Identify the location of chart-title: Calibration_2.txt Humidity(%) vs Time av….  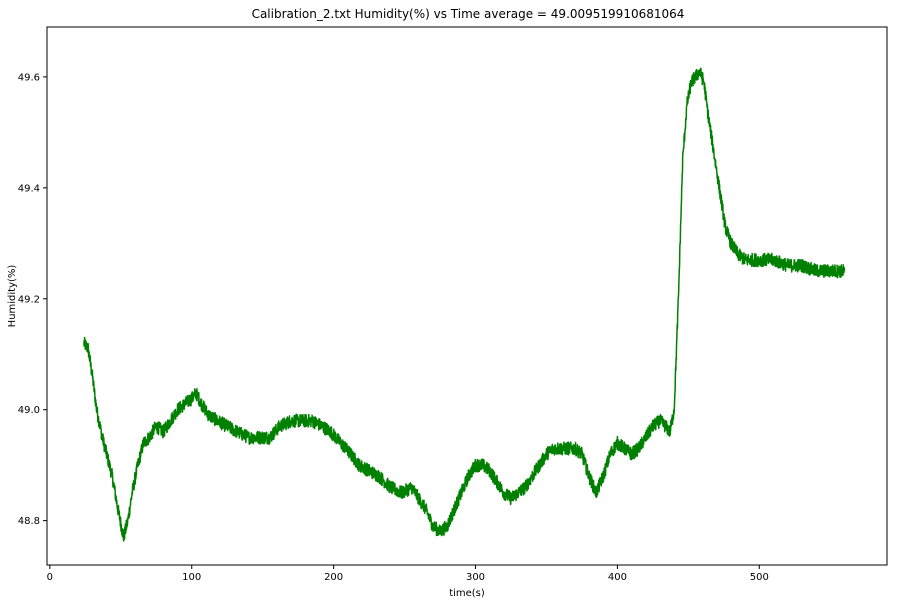
(468, 14).